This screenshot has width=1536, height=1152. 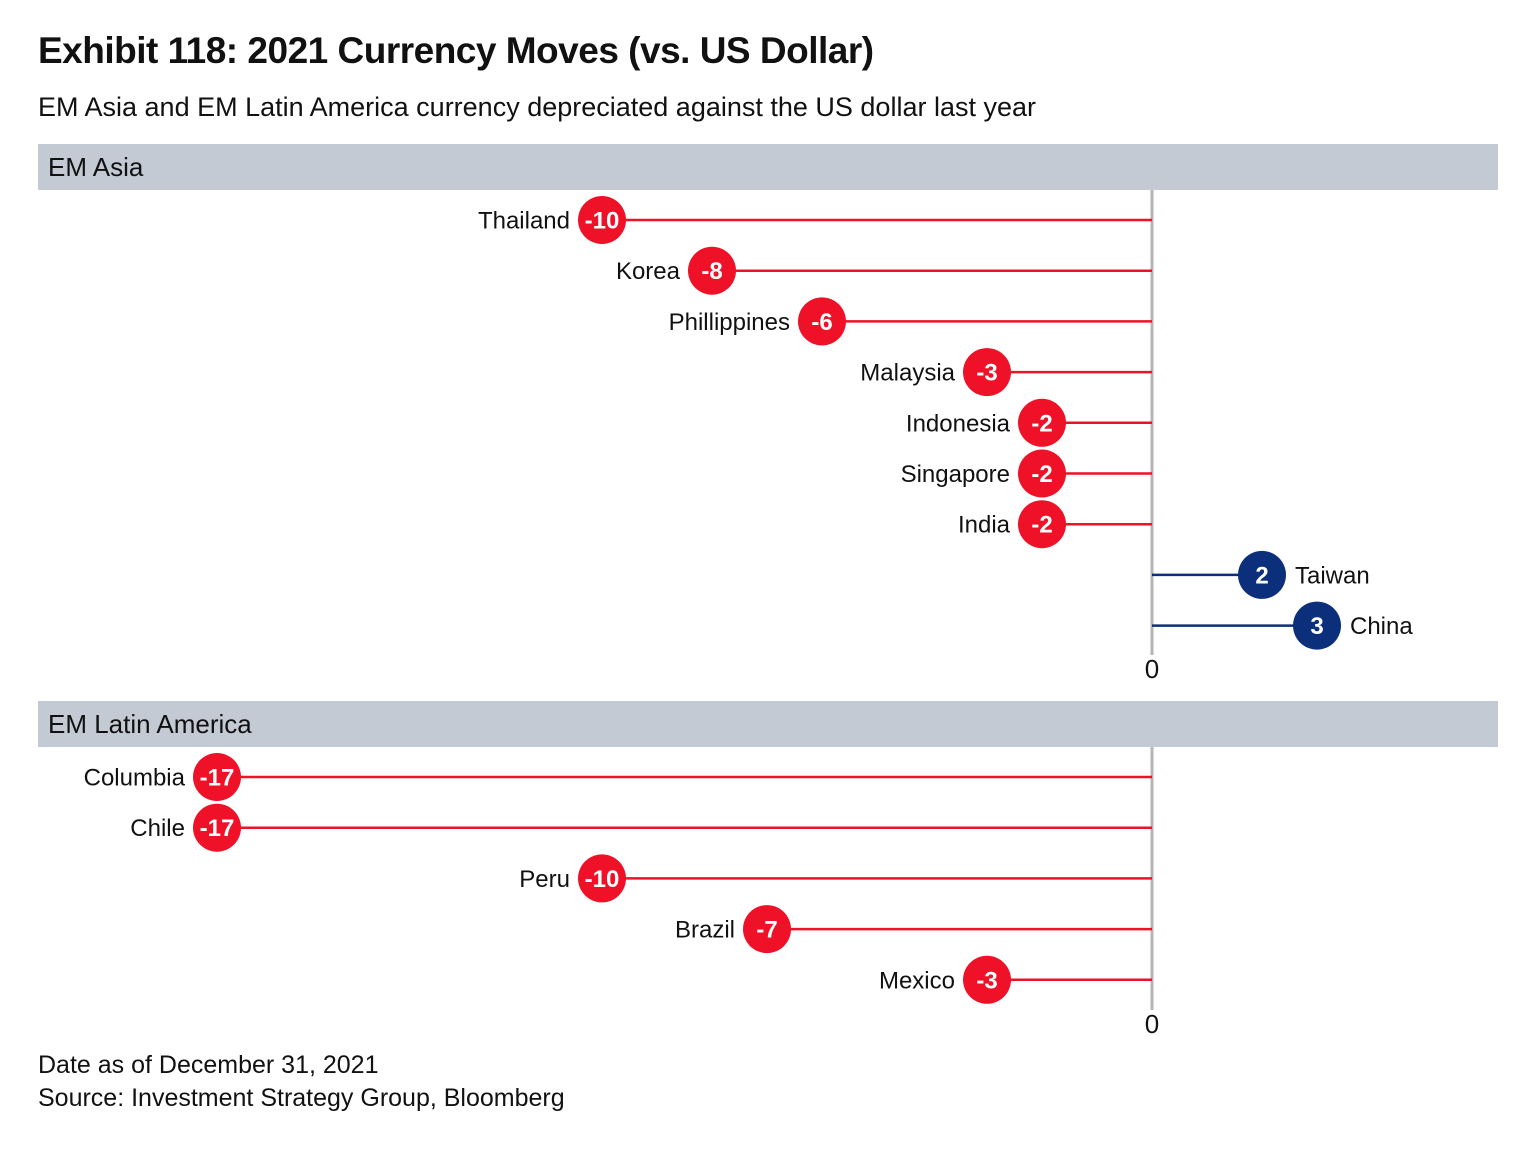 What do you see at coordinates (955, 474) in the screenshot?
I see `category-label: Singapore` at bounding box center [955, 474].